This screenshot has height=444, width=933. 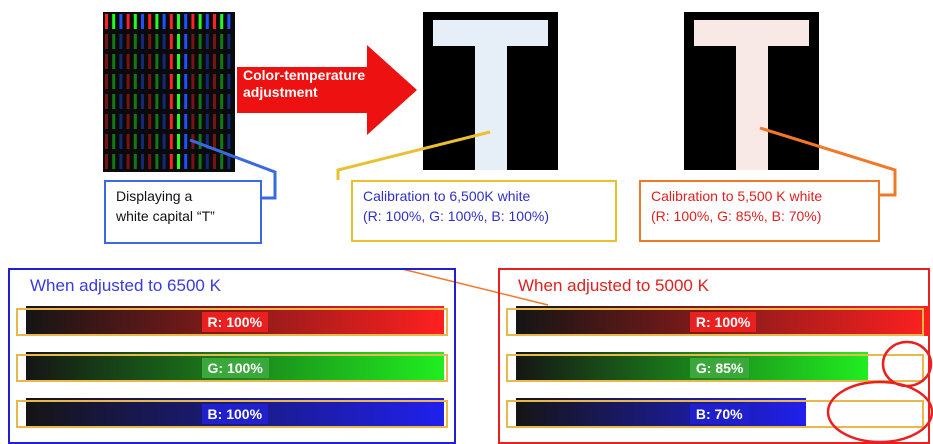 I want to click on subpixel-grid-svg, so click(x=168, y=91).